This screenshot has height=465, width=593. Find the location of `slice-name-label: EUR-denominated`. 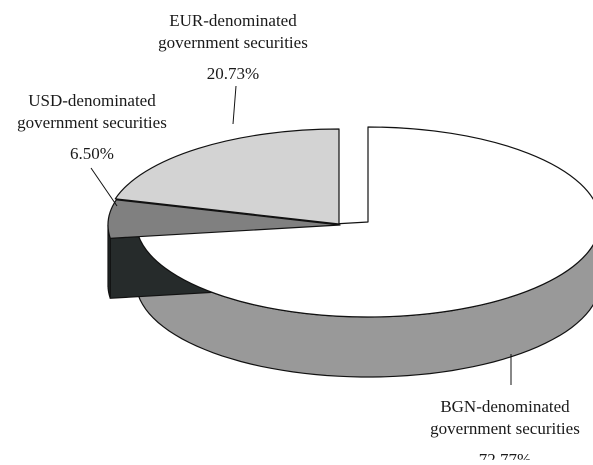

slice-name-label: EUR-denominated is located at coordinates (233, 20).